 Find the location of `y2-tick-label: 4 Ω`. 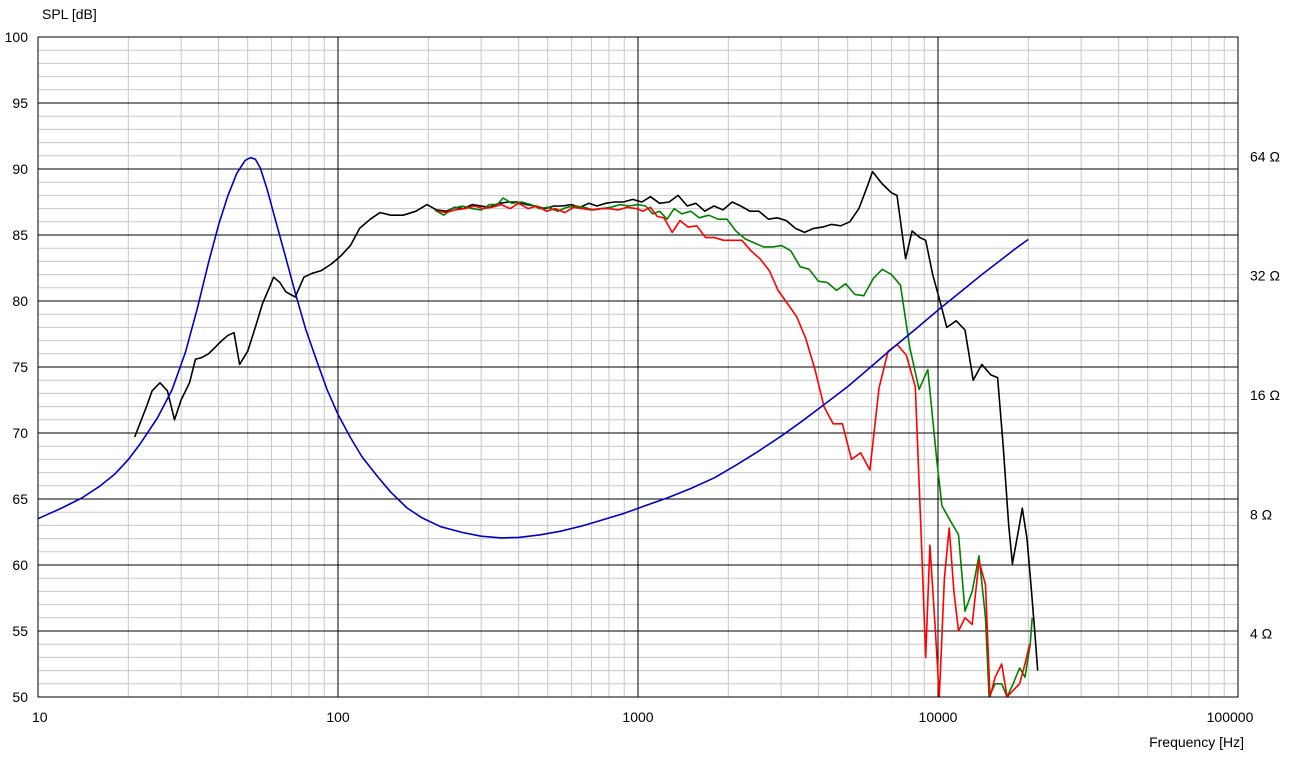

y2-tick-label: 4 Ω is located at coordinates (1261, 634).